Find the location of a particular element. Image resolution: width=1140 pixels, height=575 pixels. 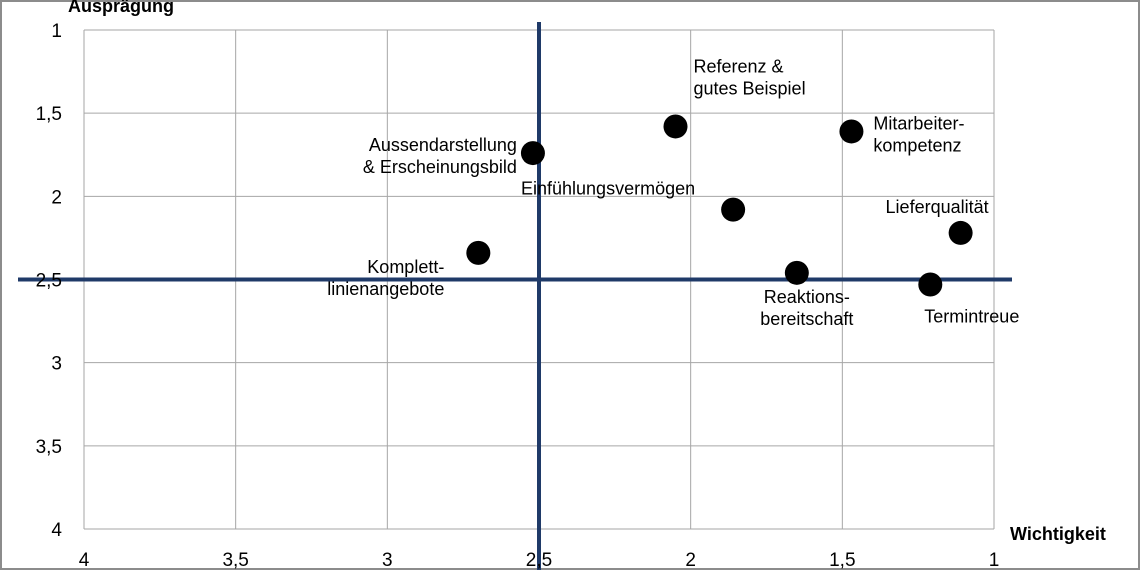

y-tick-label: 3,5 is located at coordinates (49, 447).